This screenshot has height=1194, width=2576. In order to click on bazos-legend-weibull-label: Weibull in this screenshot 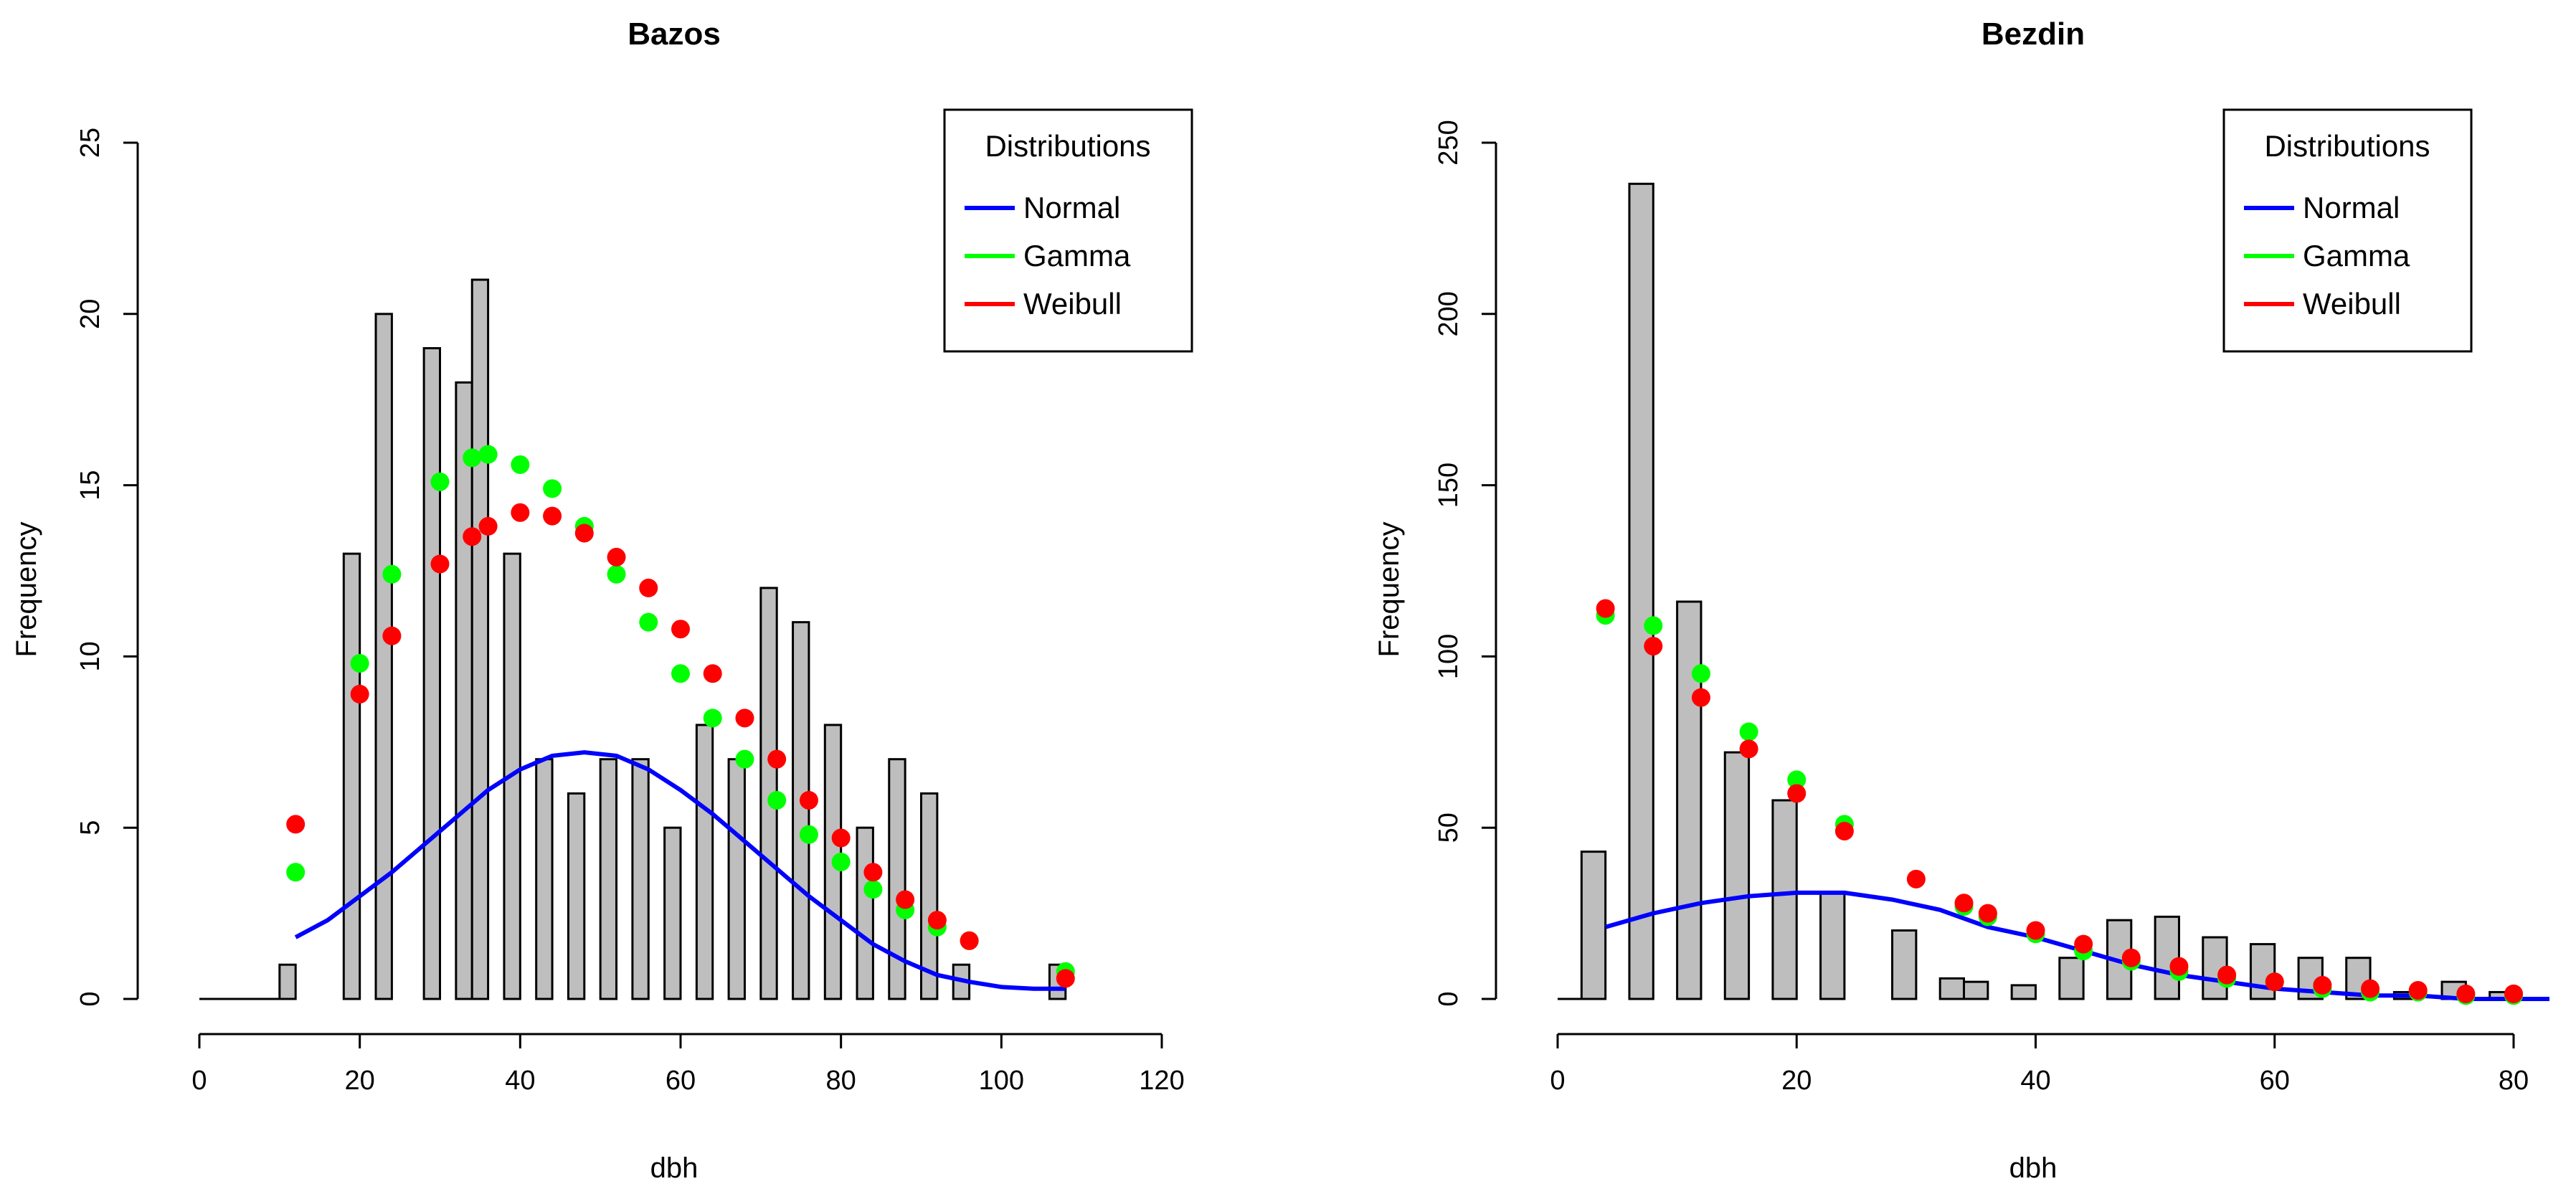, I will do `click(1072, 304)`.